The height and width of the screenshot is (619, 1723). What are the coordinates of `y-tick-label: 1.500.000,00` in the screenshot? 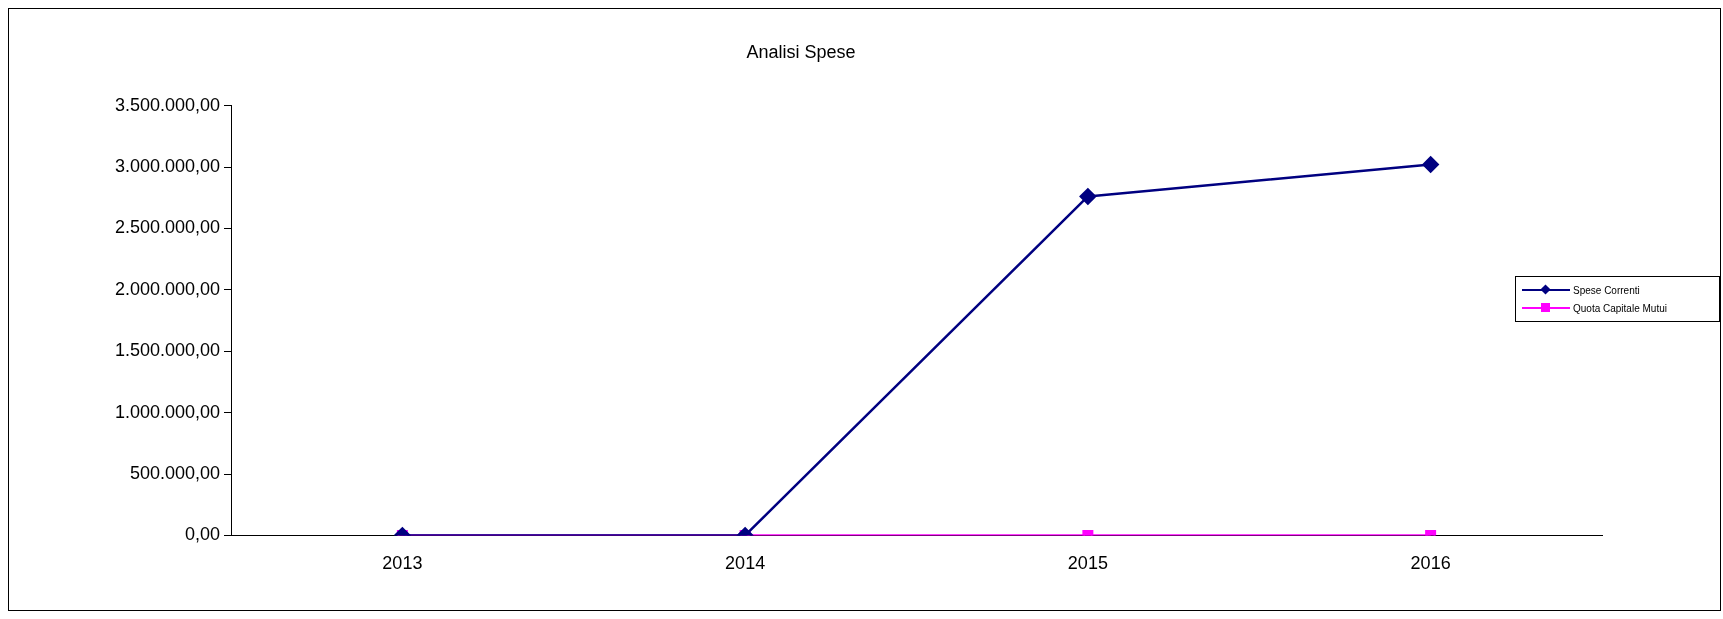 It's located at (167, 350).